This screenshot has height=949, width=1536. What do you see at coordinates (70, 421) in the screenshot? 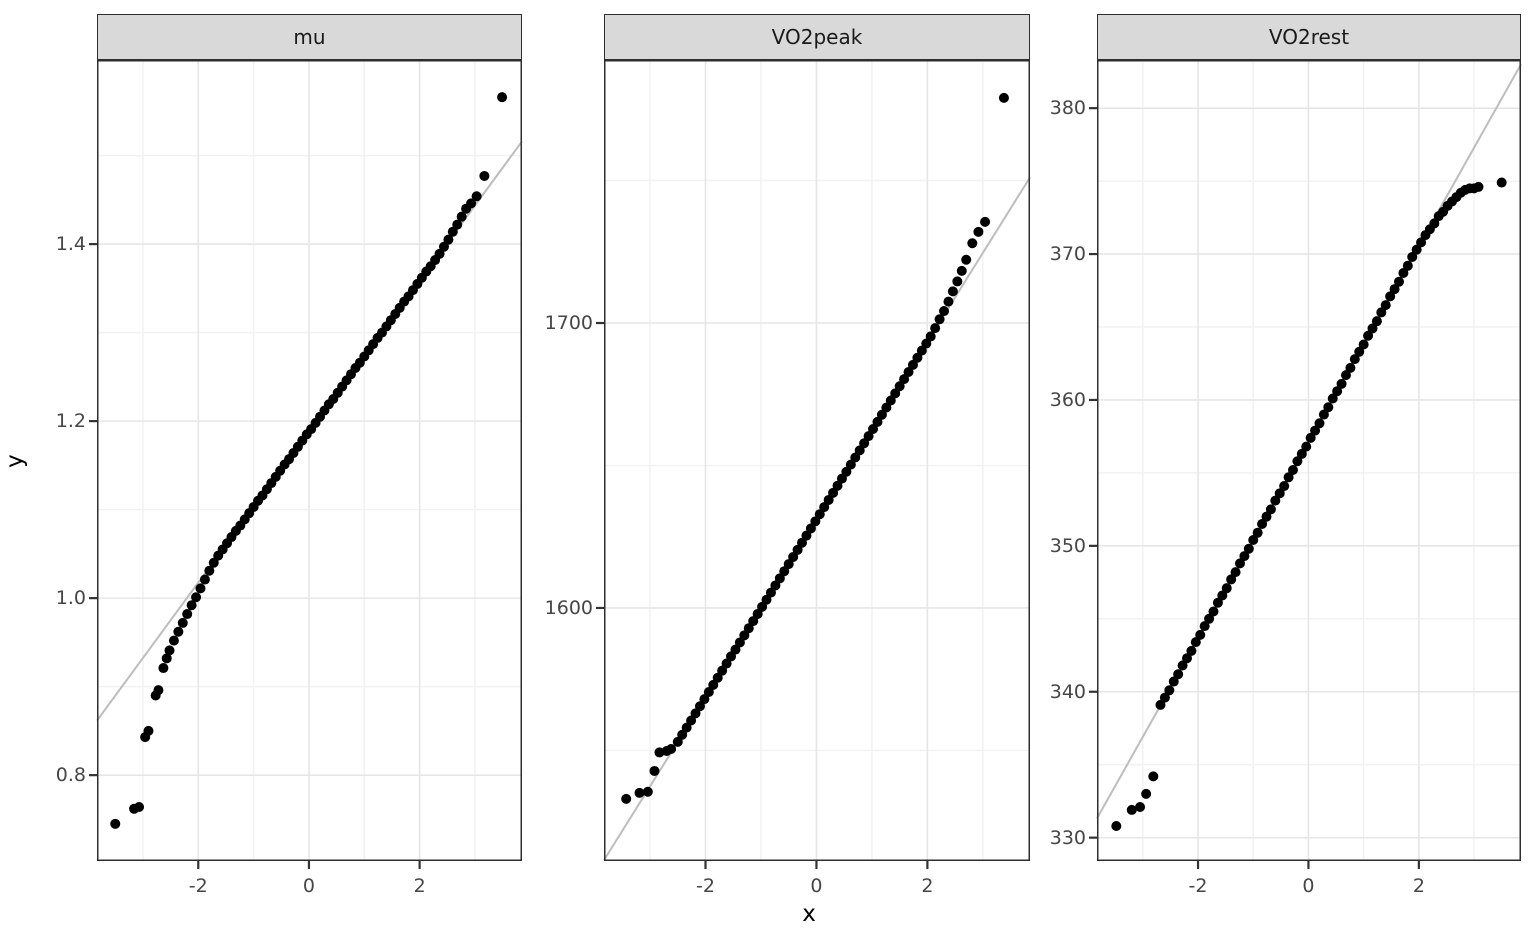
I see `y-tick-label: 1.2` at bounding box center [70, 421].